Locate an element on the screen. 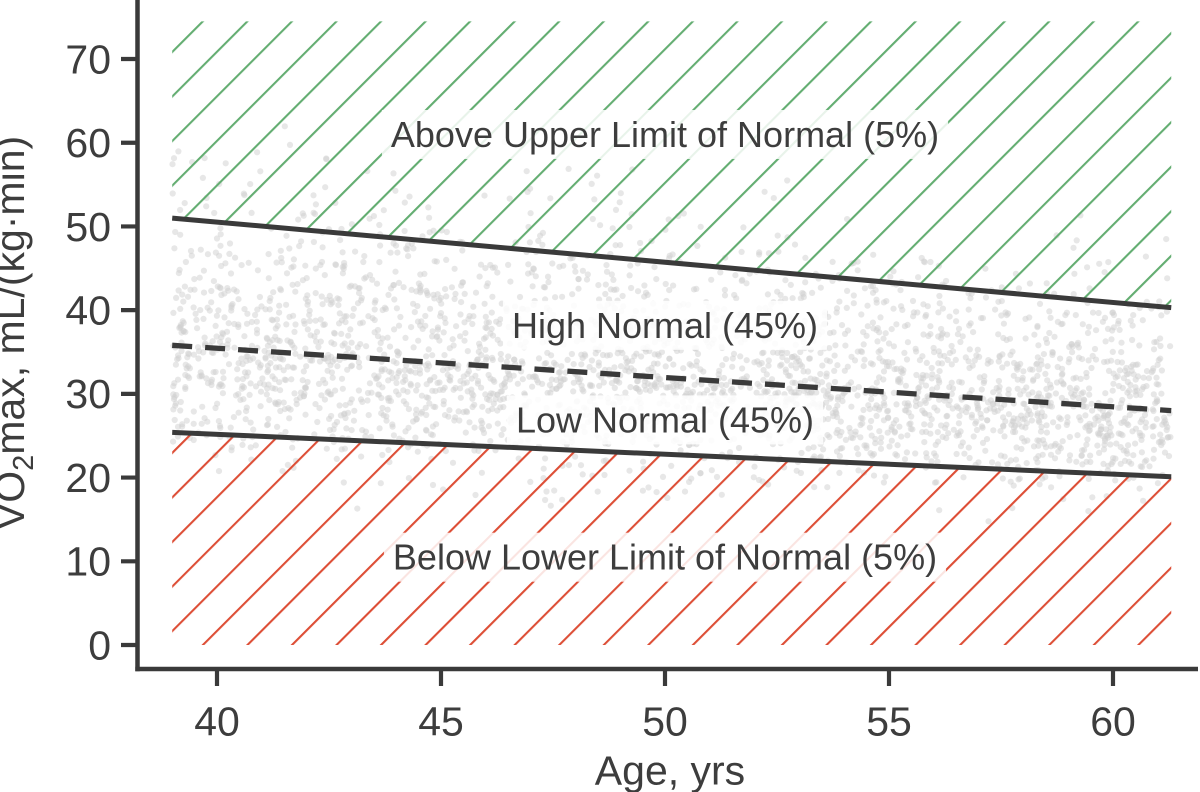  upper-limit-line is located at coordinates (671, 263).